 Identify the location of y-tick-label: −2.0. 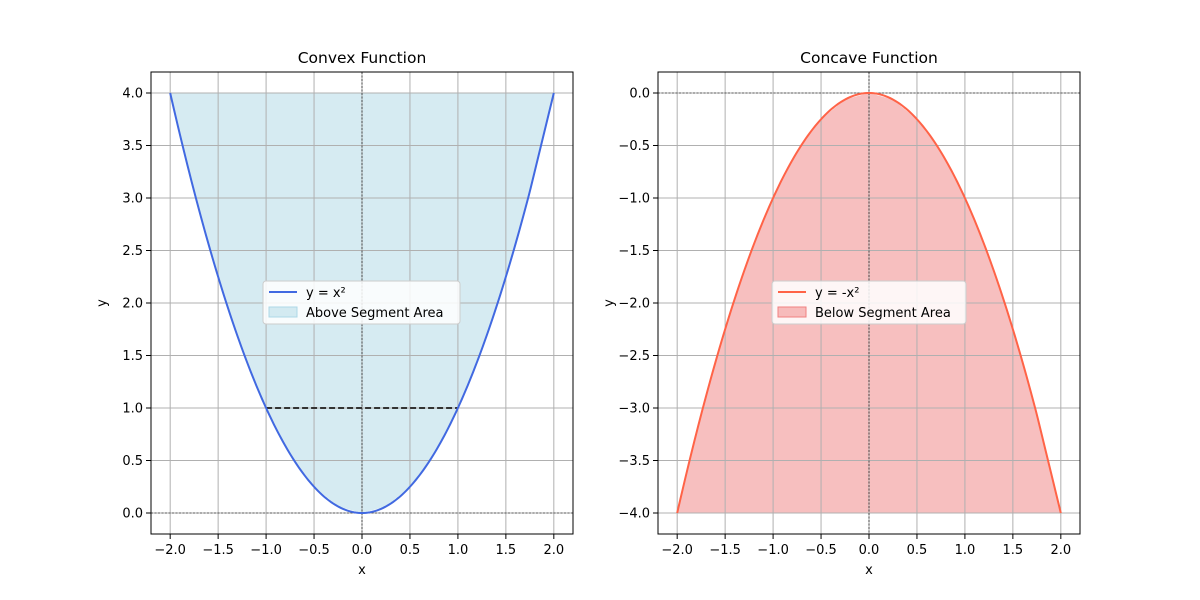
(634, 304).